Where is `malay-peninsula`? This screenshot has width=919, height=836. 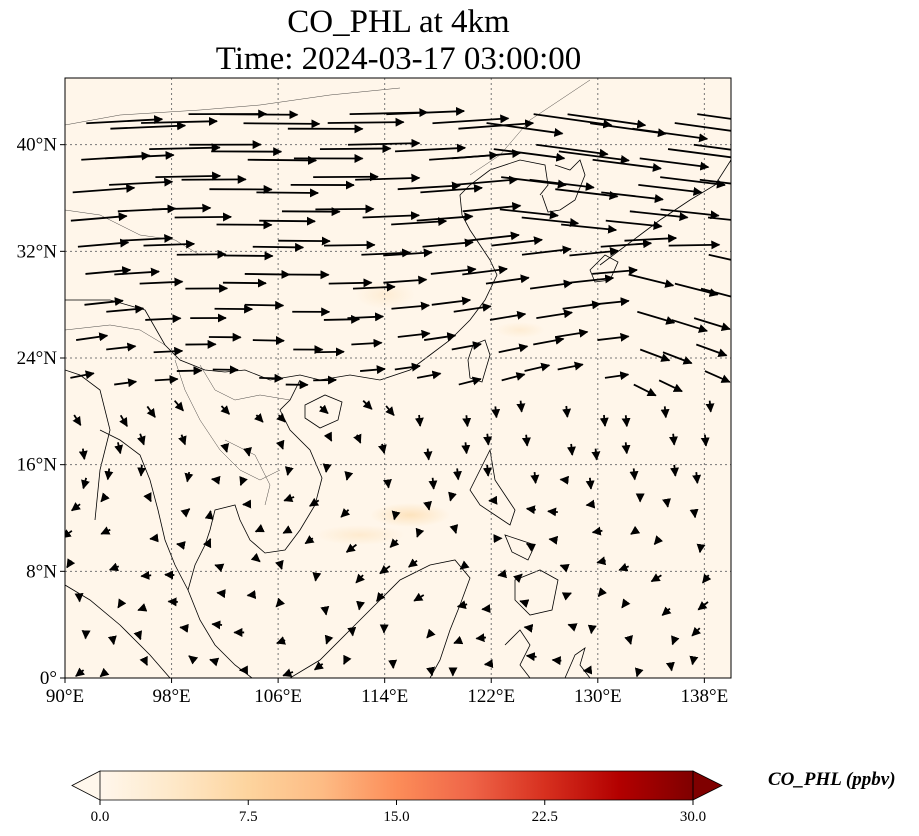 malay-peninsula is located at coordinates (144, 510).